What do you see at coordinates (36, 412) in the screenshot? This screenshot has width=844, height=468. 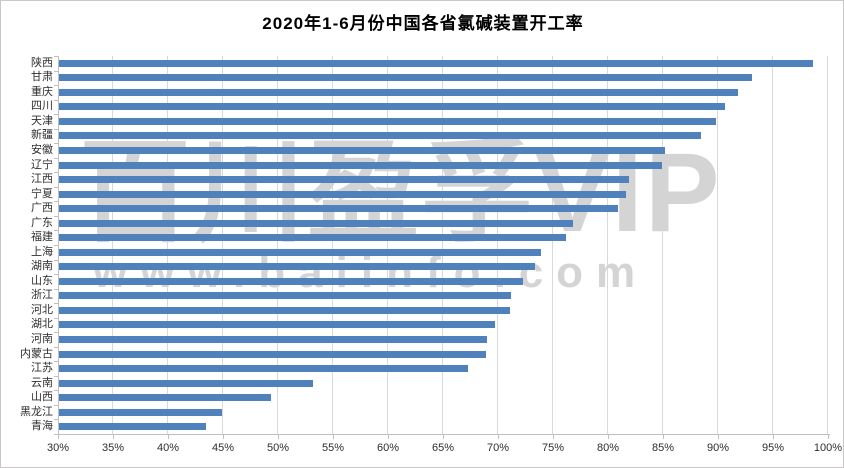 I see `y-axis-label: 黑龙江` at bounding box center [36, 412].